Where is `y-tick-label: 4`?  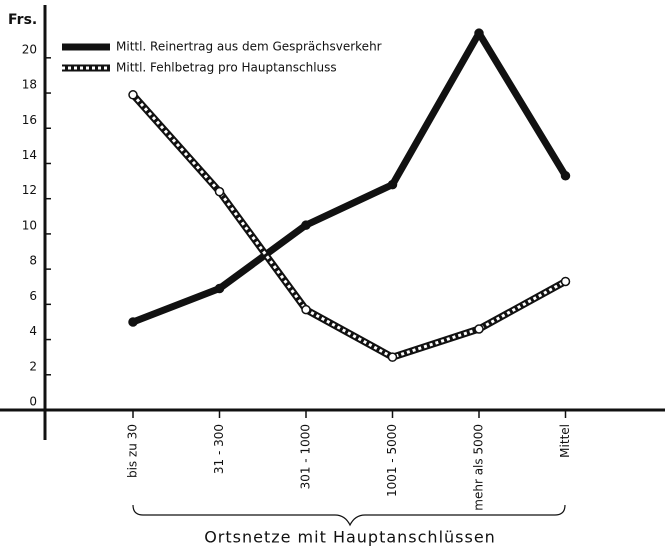
y-tick-label: 4 is located at coordinates (33, 331).